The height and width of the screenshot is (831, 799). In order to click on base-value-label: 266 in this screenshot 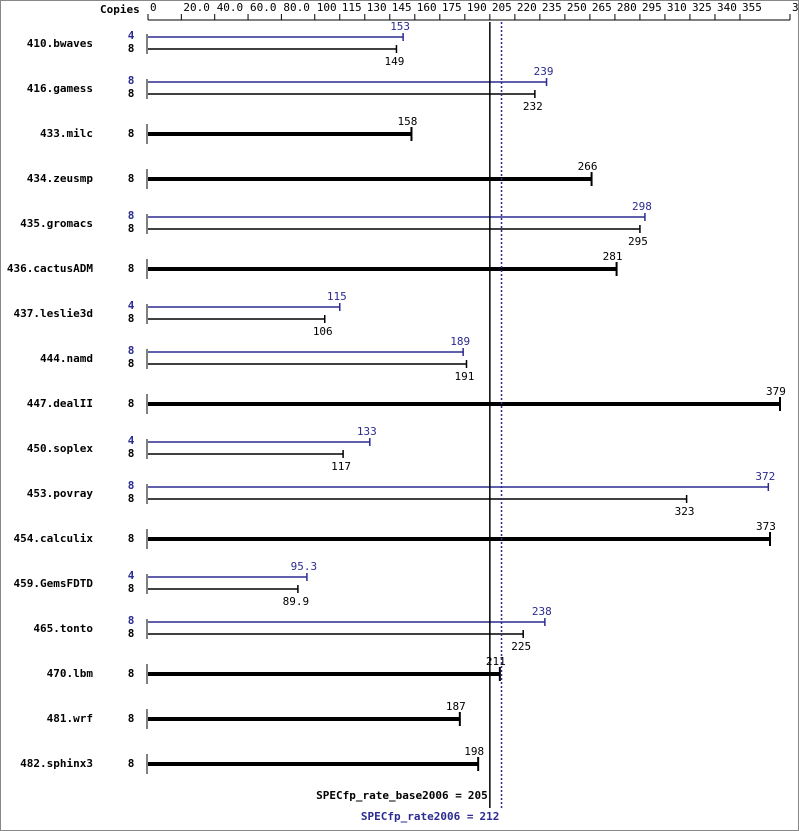, I will do `click(588, 166)`.